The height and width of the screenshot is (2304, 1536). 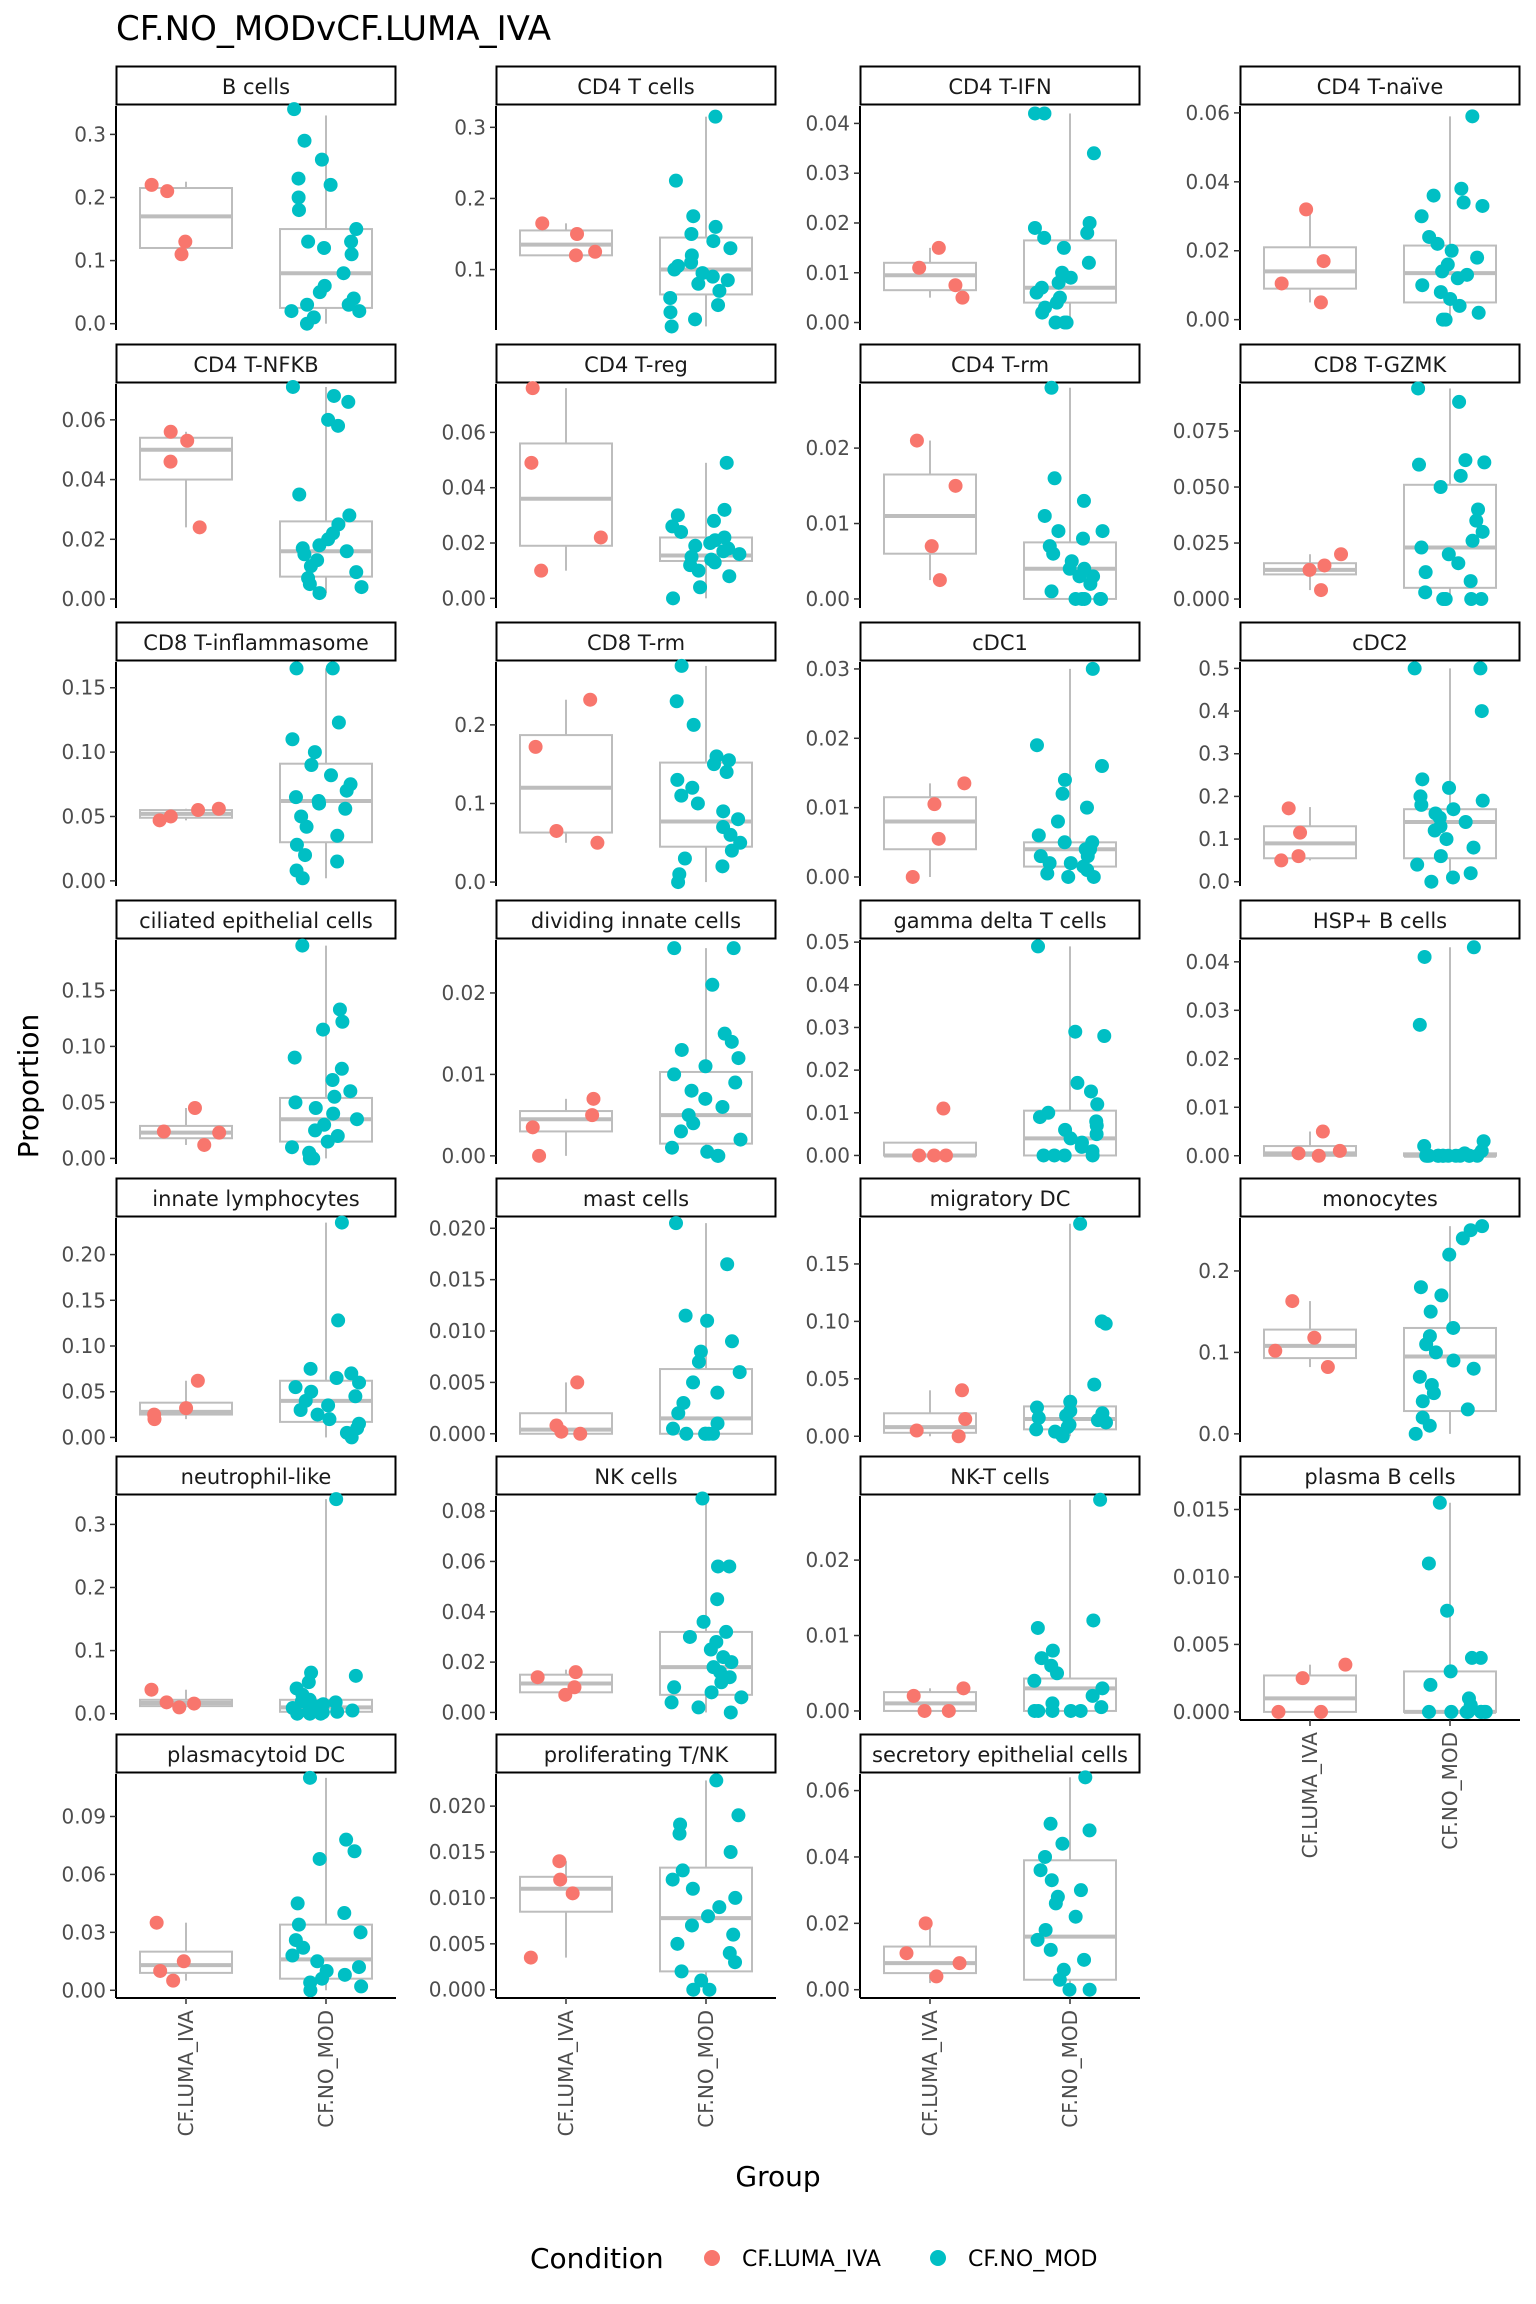 I want to click on y-tick-label: 0.3, so click(x=90, y=1524).